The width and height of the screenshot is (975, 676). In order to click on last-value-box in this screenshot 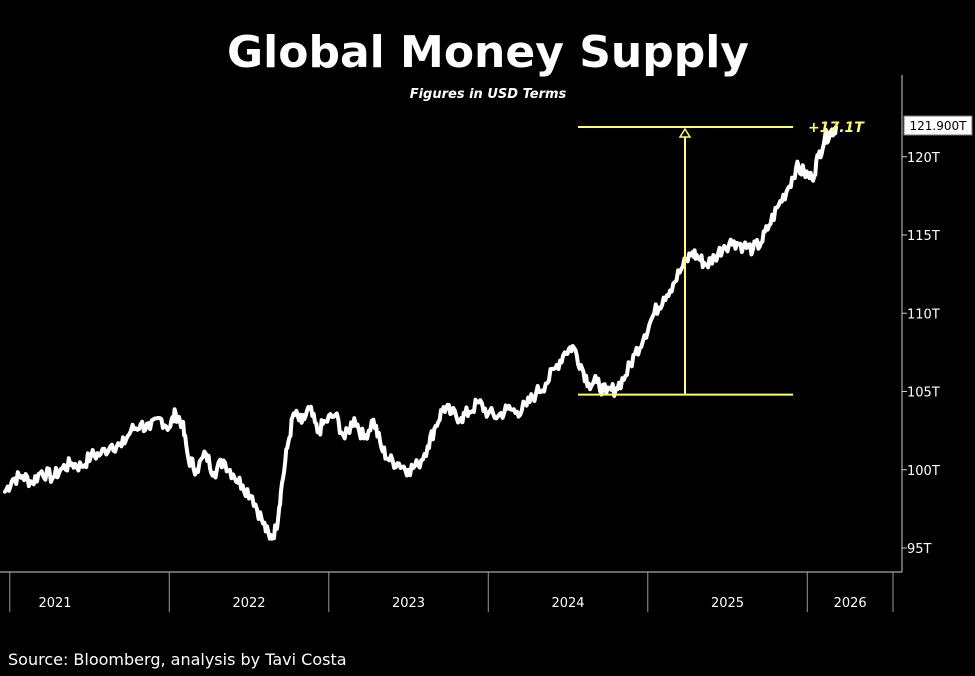, I will do `click(938, 125)`.